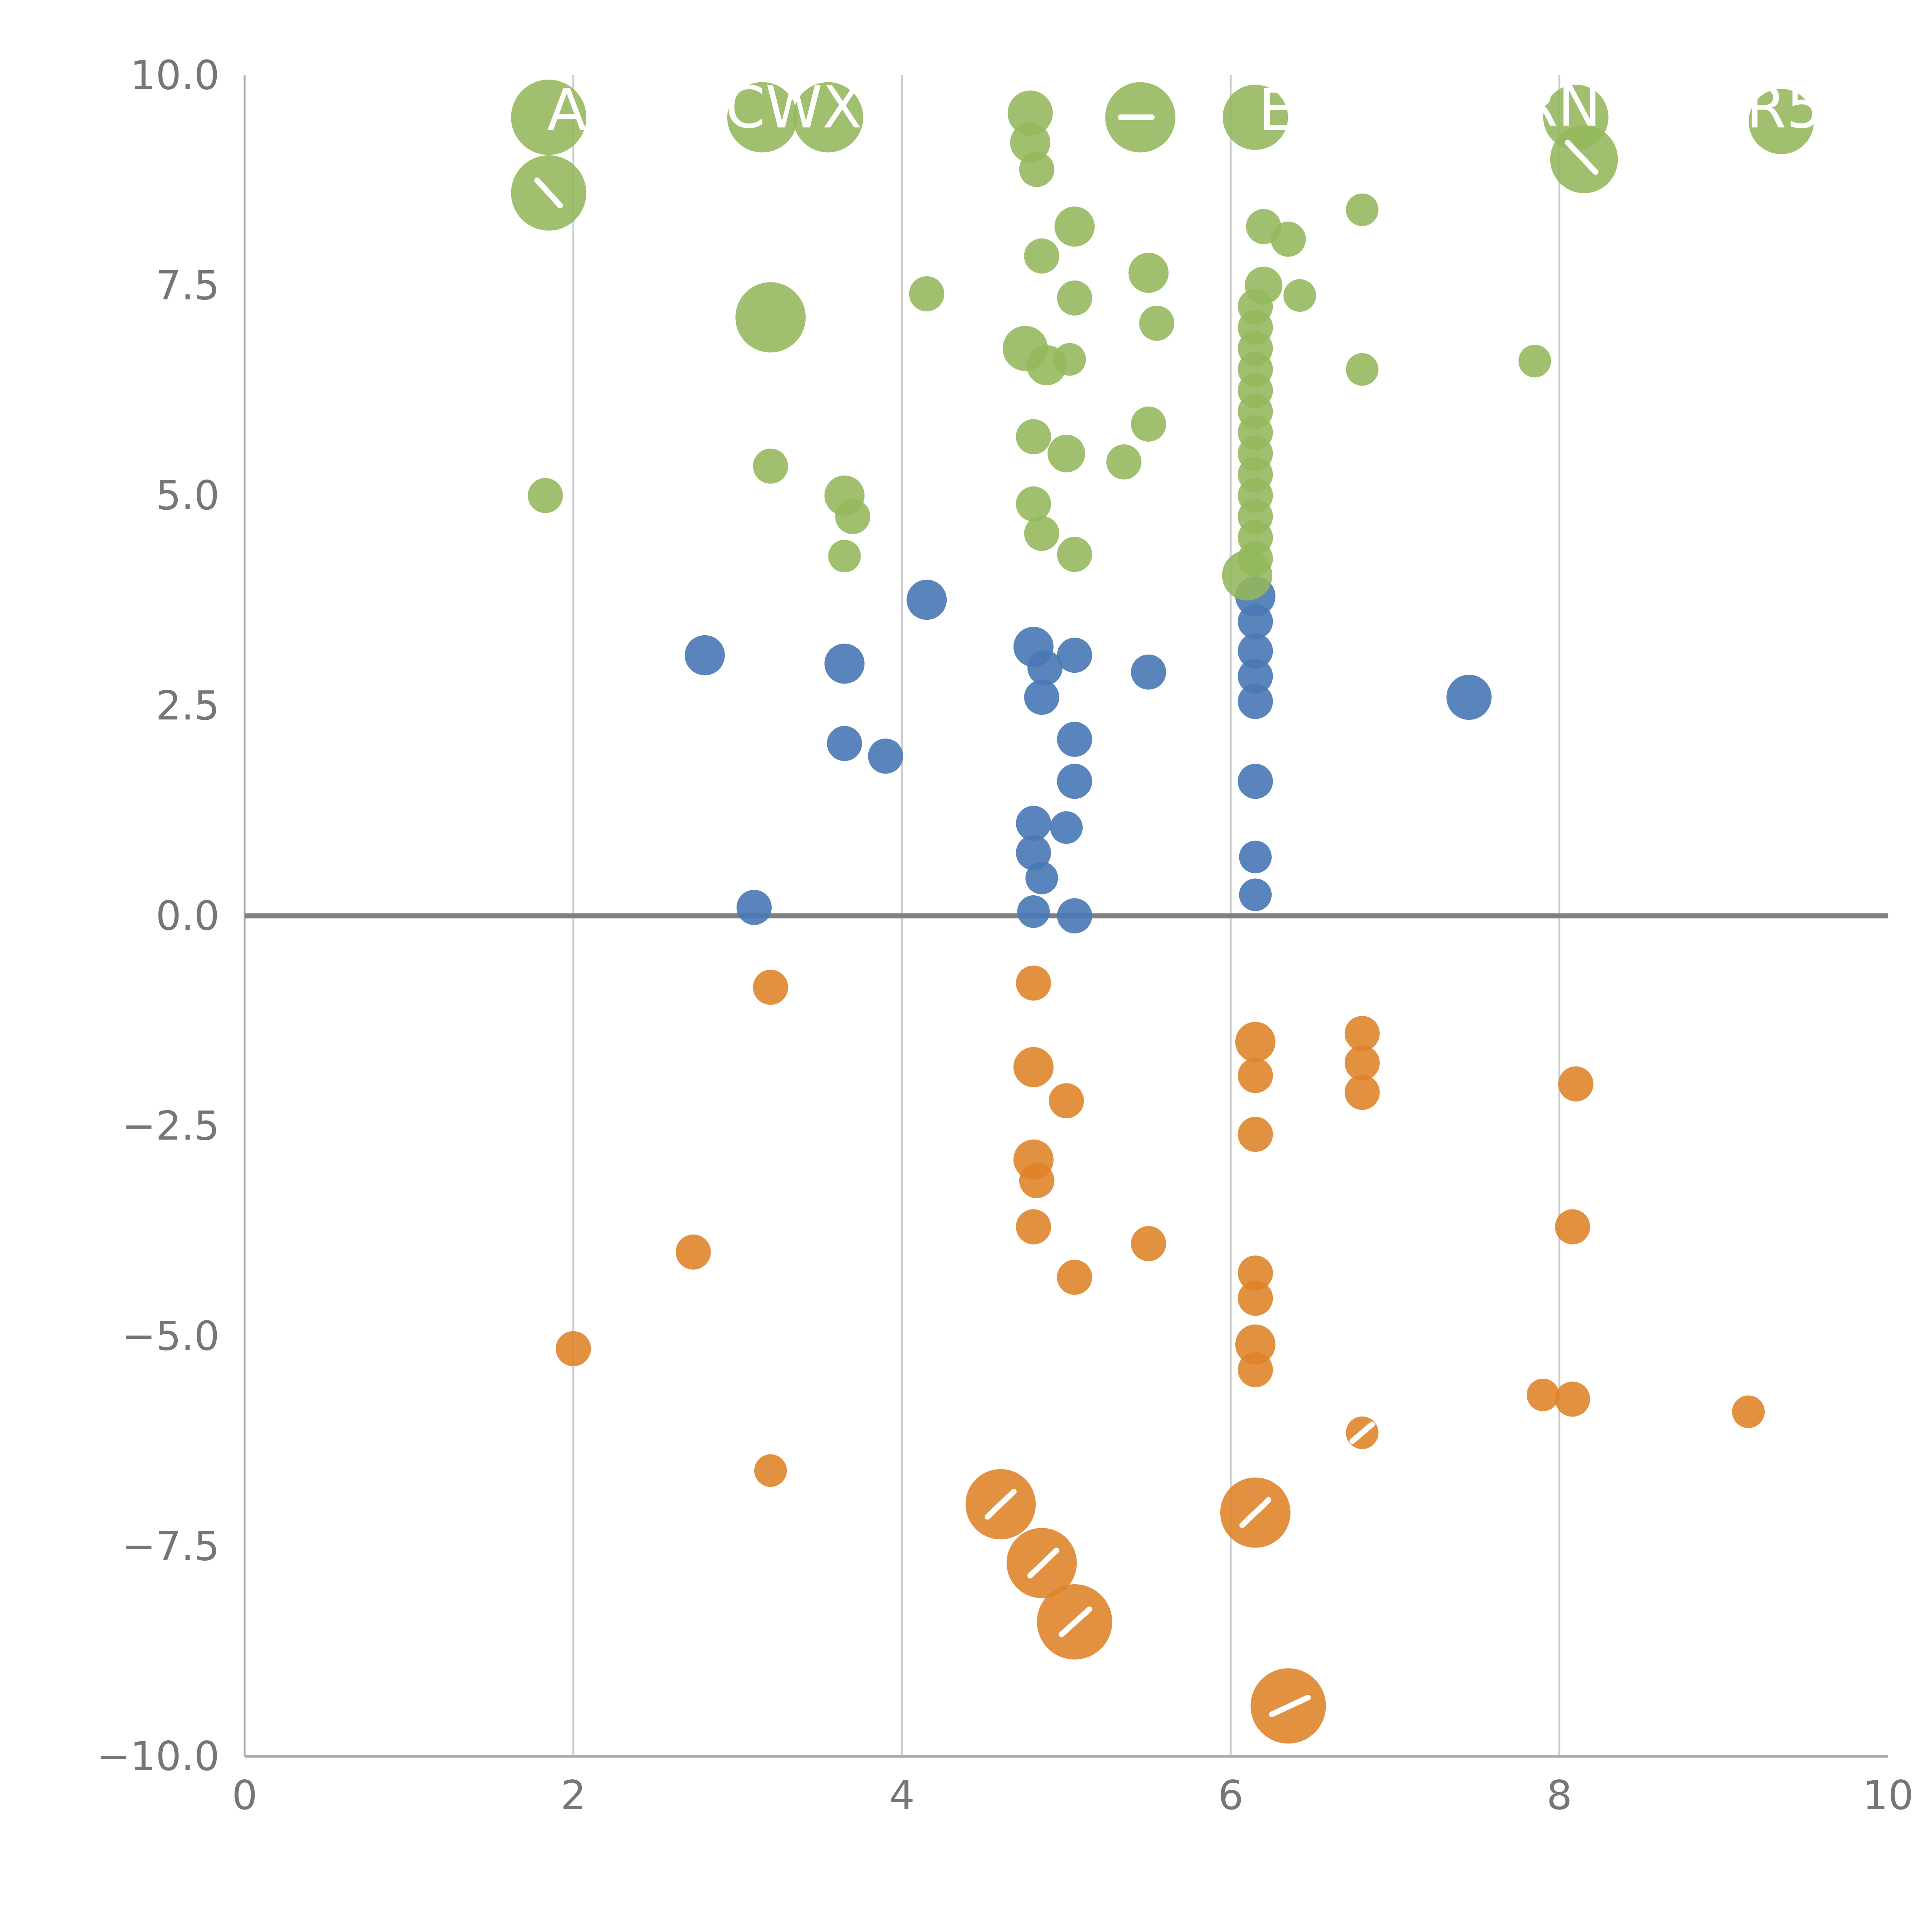 This screenshot has height=1932, width=1932. I want to click on bubble-label: R5, so click(1785, 108).